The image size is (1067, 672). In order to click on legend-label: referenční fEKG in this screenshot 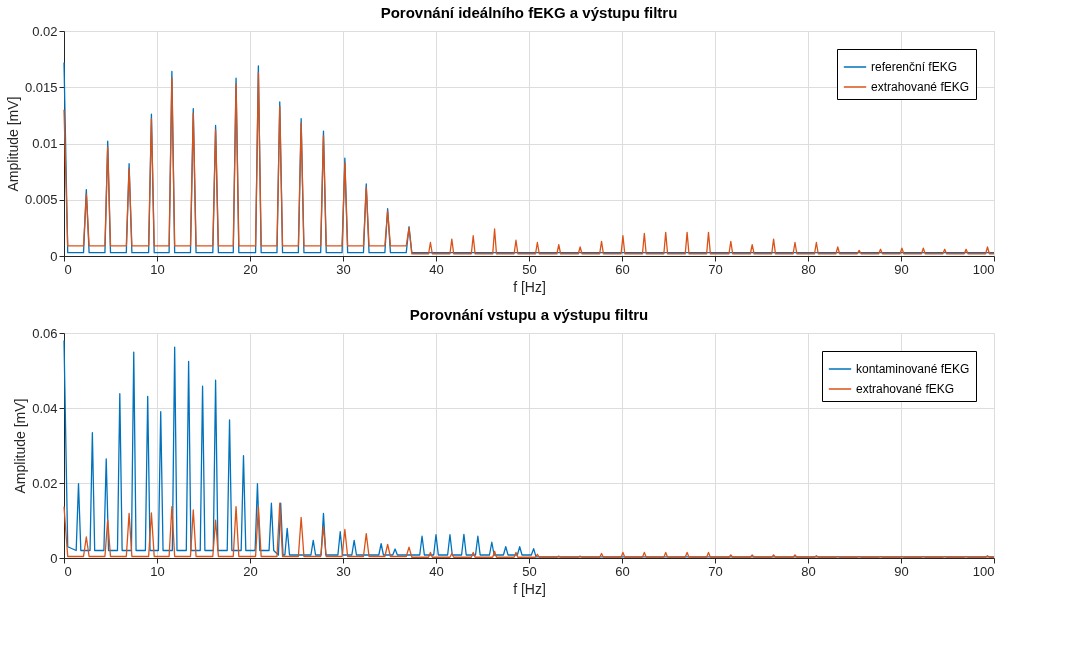, I will do `click(914, 67)`.